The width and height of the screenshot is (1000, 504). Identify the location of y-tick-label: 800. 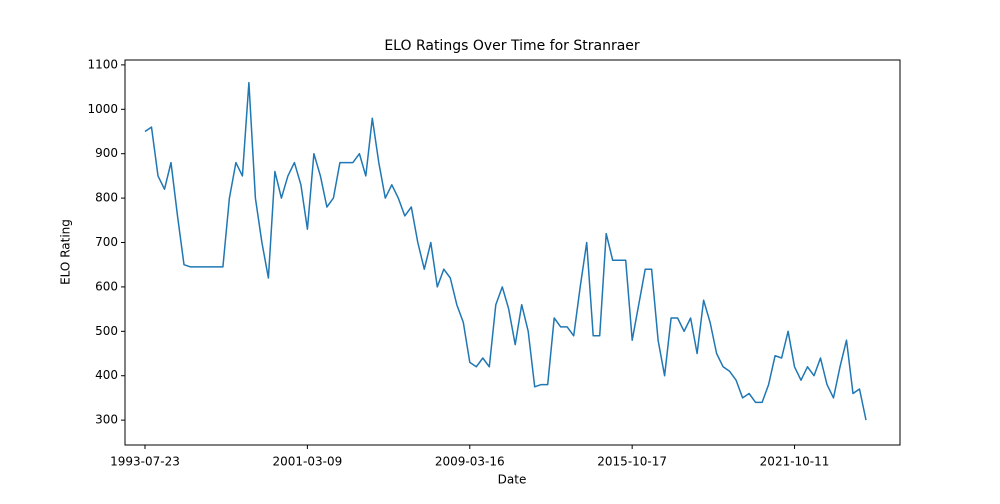
(106, 198).